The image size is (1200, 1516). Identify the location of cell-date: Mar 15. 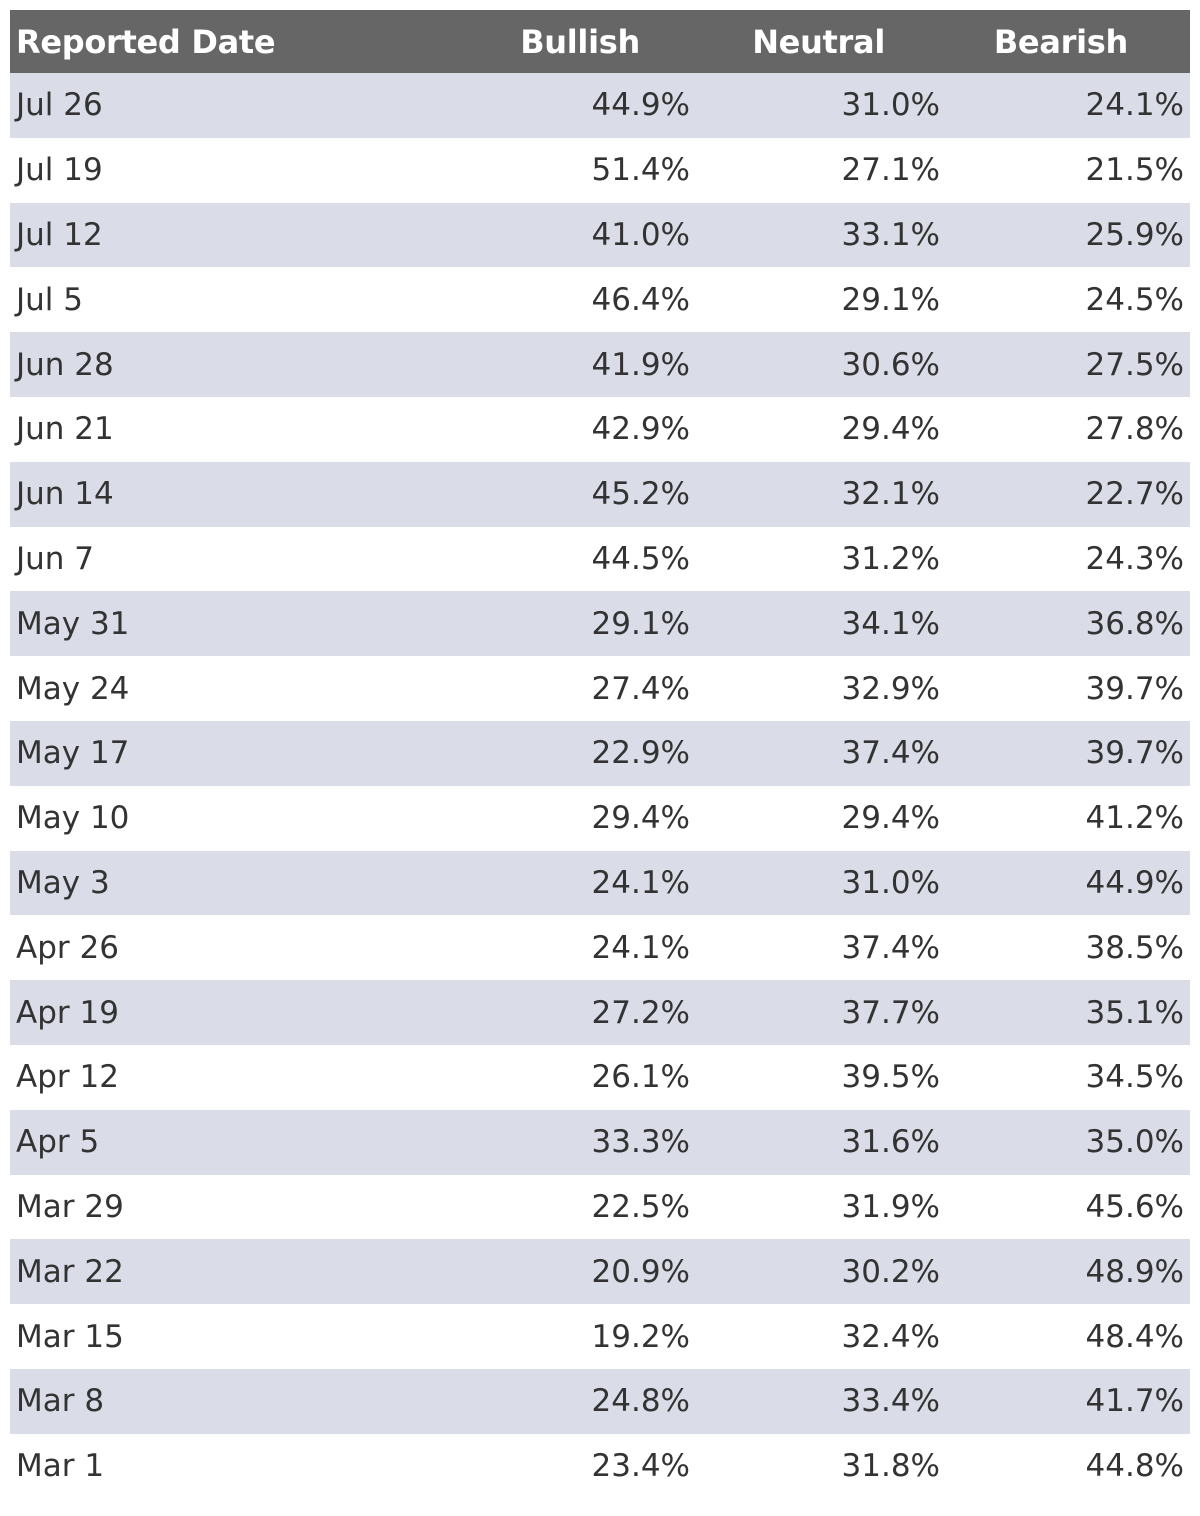
(70, 1336).